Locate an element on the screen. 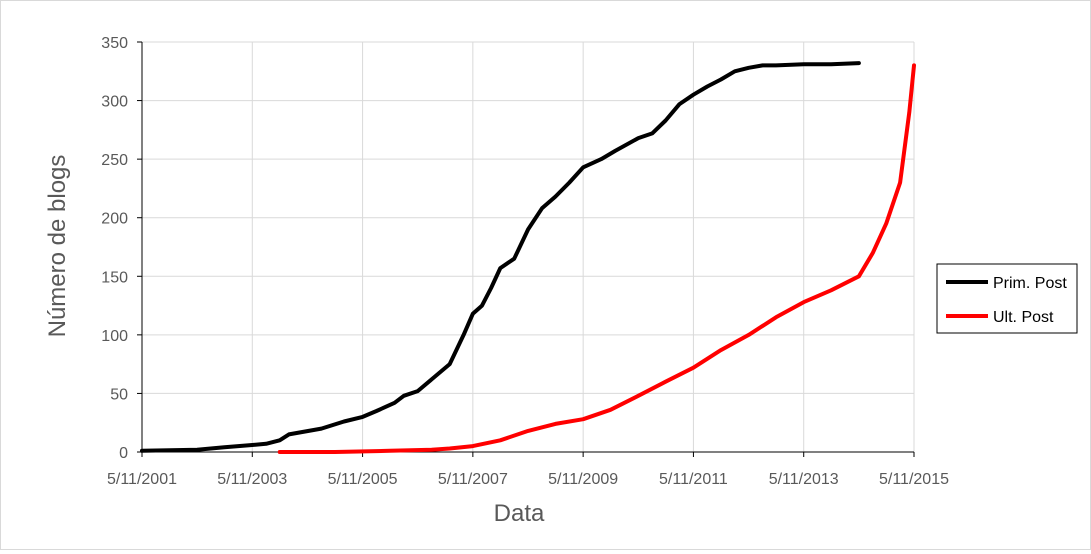 This screenshot has width=1091, height=554. y-tick-label: 300 is located at coordinates (114, 102).